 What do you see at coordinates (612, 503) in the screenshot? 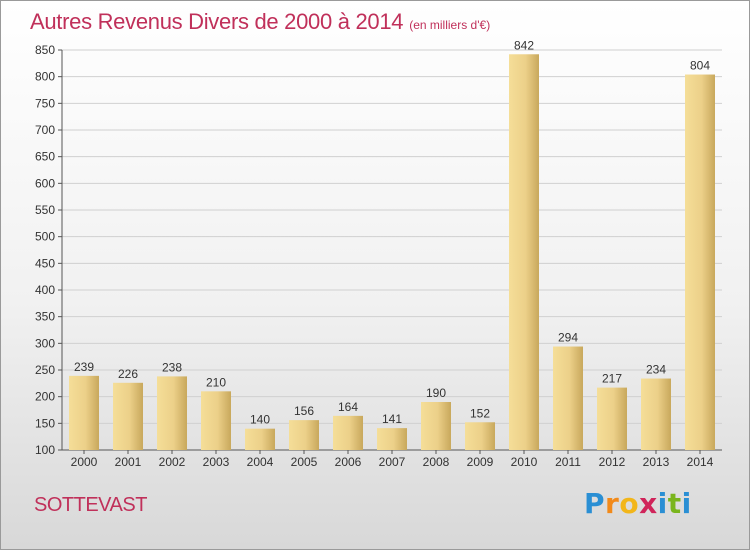
I see `logo-letter: r` at bounding box center [612, 503].